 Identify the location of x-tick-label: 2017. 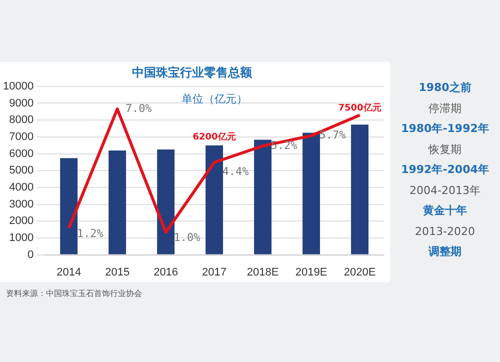
(214, 272).